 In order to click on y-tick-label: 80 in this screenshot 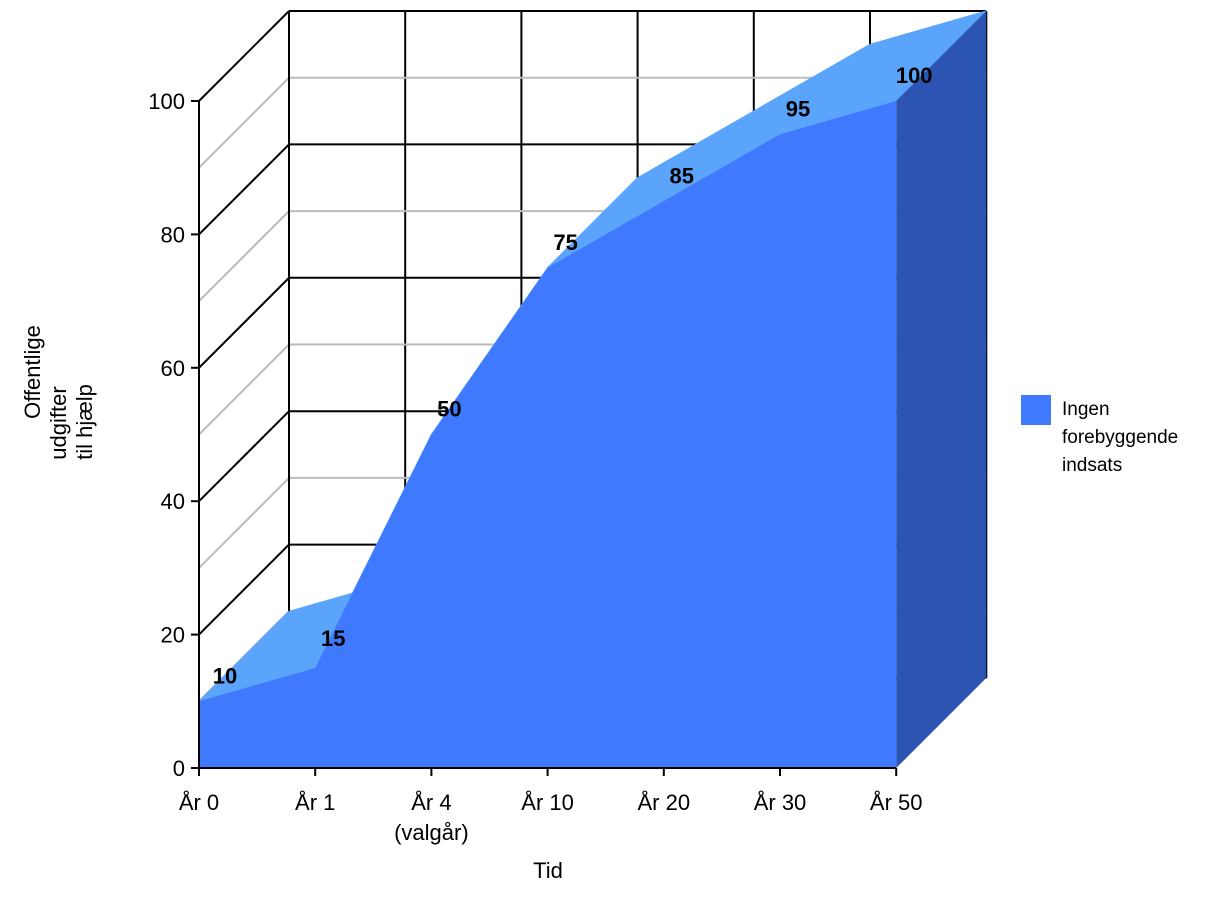, I will do `click(173, 234)`.